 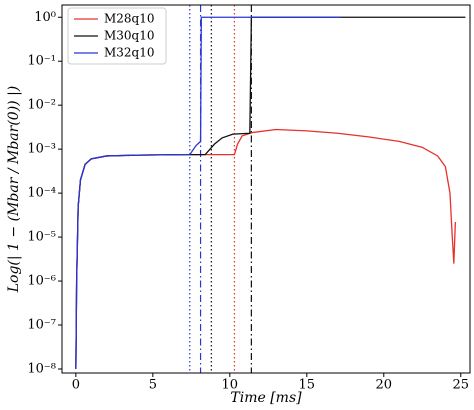 What do you see at coordinates (41, 193) in the screenshot?
I see `y-tick-label: 10⁻⁴` at bounding box center [41, 193].